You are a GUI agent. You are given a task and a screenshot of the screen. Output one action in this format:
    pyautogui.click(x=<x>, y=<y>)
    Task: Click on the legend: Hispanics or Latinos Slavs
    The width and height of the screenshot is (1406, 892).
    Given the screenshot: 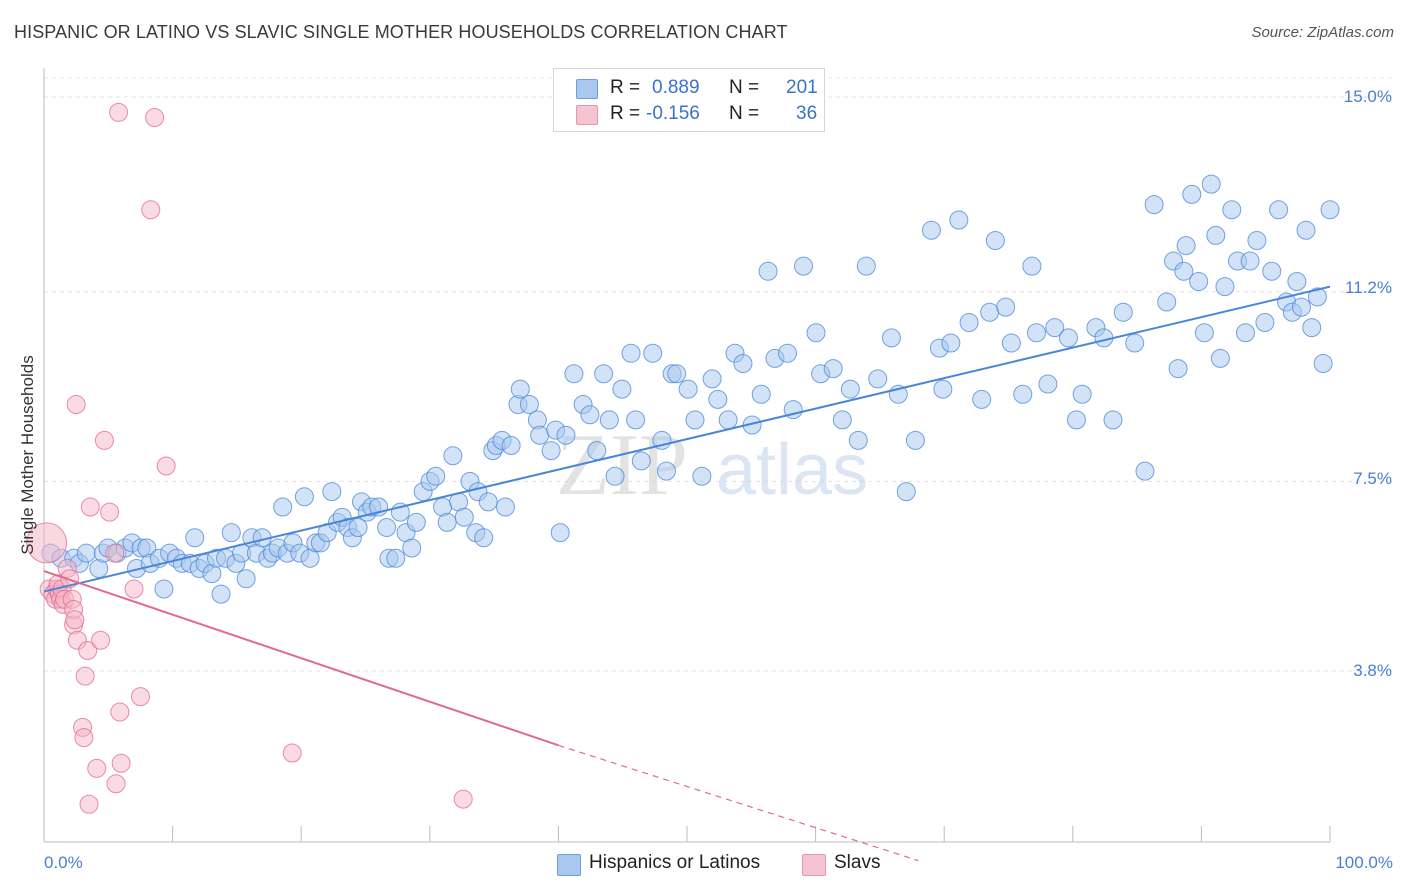 What is the action you would take?
    pyautogui.click(x=703, y=865)
    